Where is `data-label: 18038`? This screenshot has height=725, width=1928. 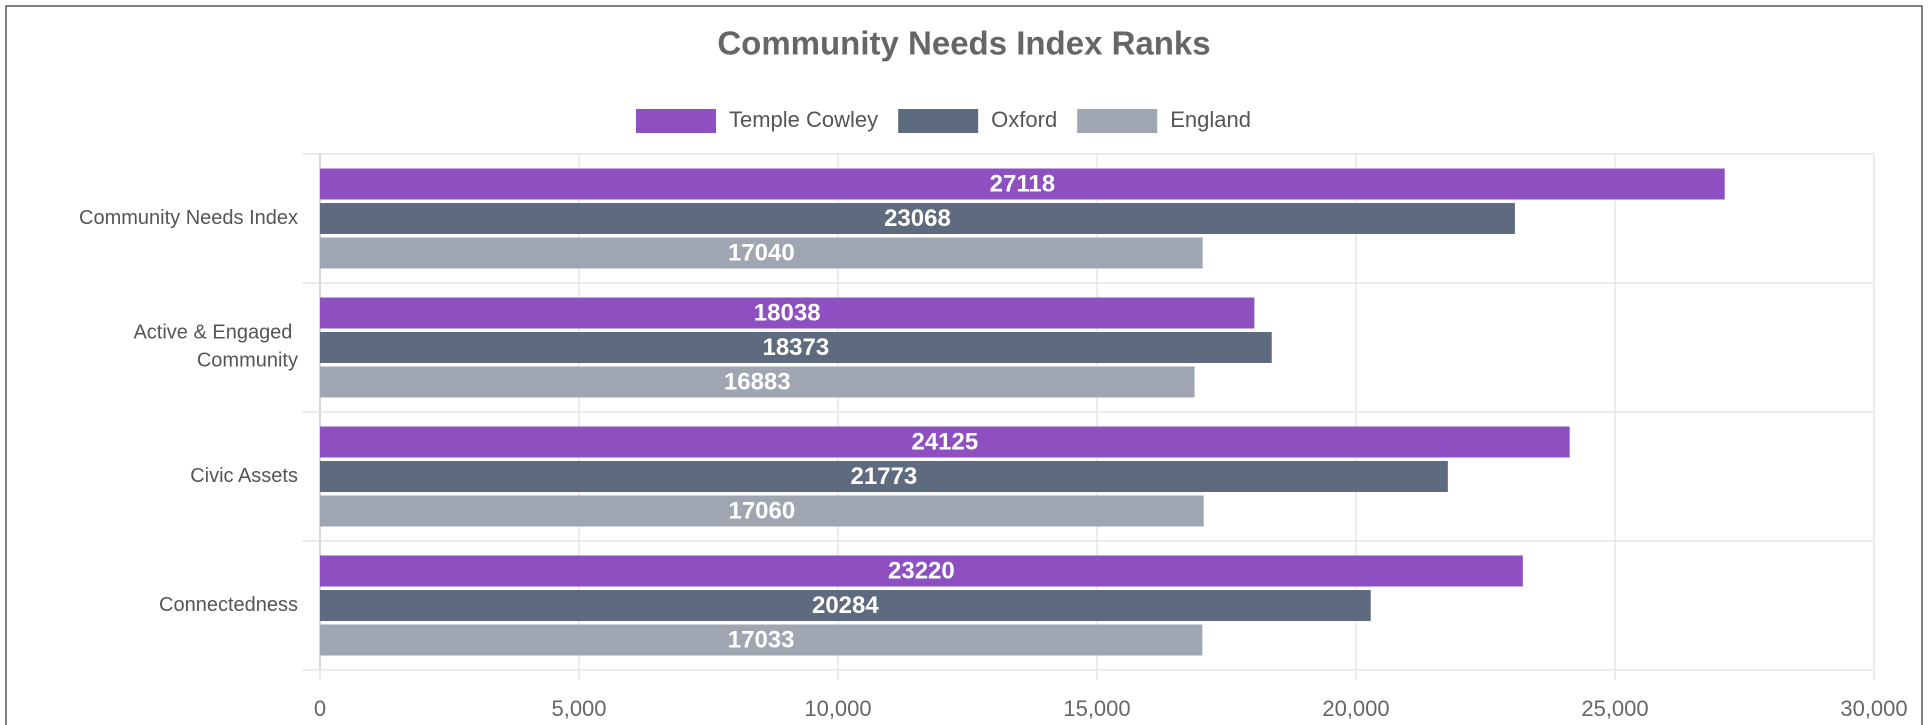
data-label: 18038 is located at coordinates (787, 312).